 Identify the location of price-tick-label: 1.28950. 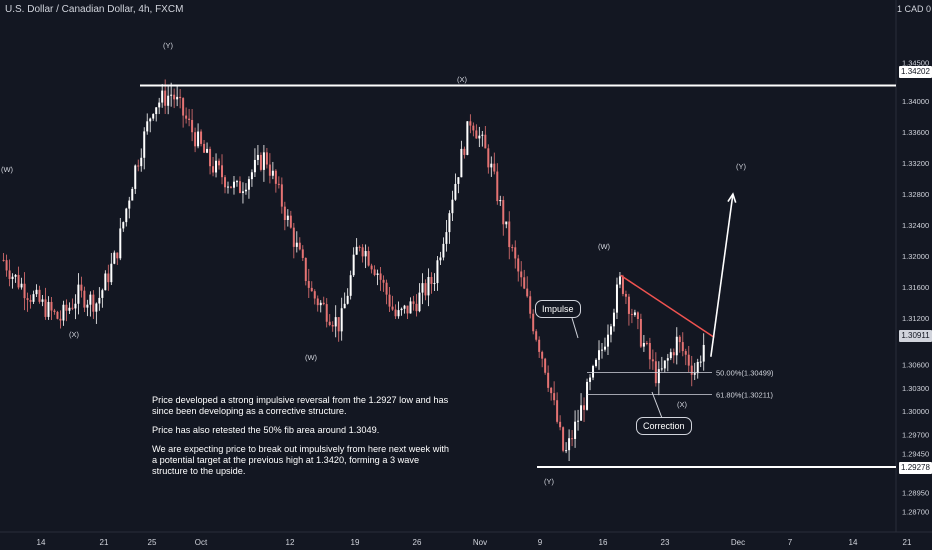
(915, 492).